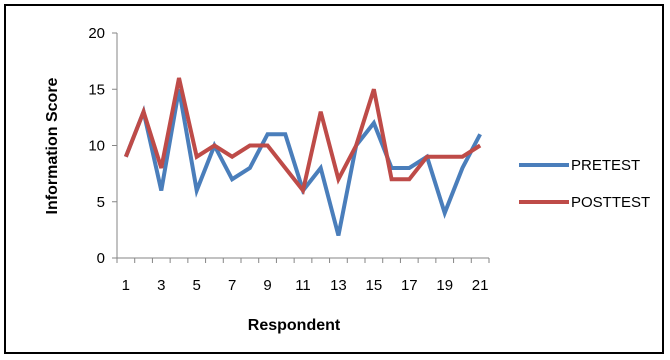  Describe the element at coordinates (101, 258) in the screenshot. I see `y-tick-label: 0` at that location.